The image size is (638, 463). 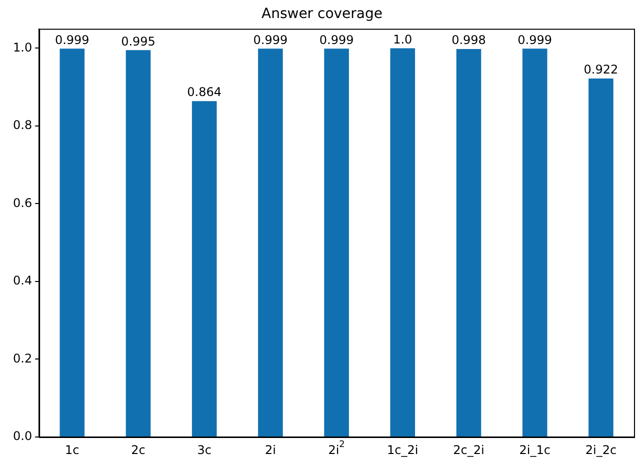 I want to click on chart-title: Answer coverage, so click(x=322, y=14).